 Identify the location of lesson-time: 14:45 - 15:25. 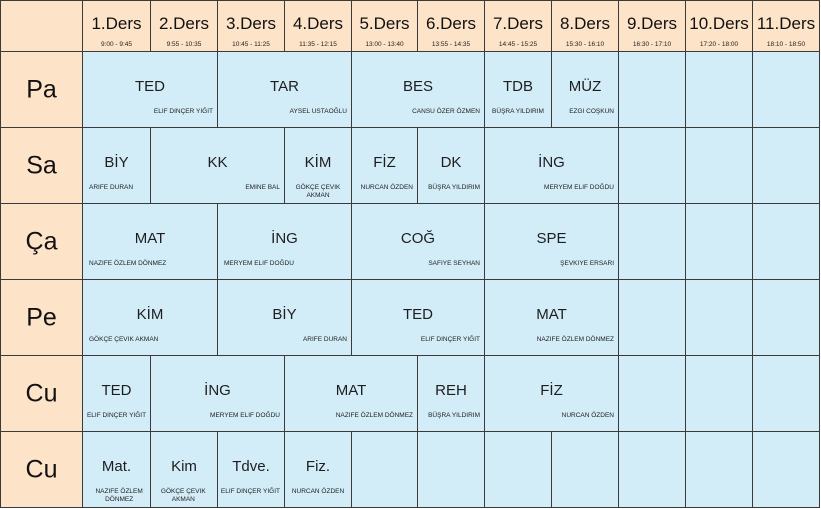
(518, 44).